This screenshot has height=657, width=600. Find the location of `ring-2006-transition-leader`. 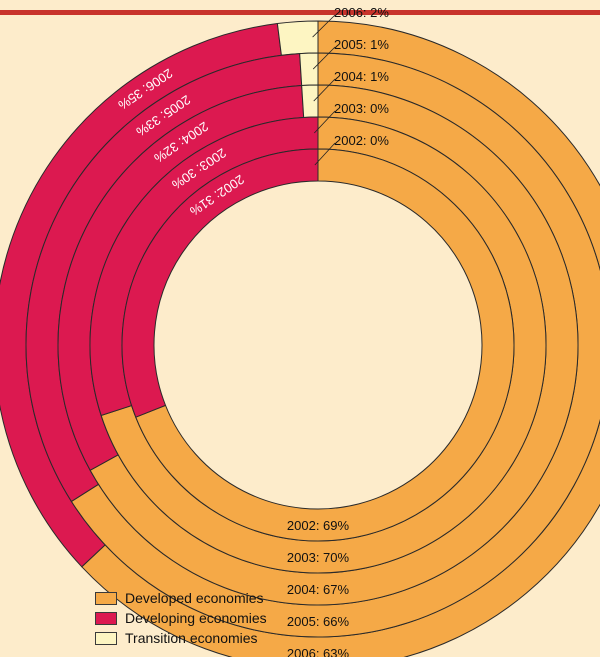

ring-2006-transition-leader is located at coordinates (324, 26).